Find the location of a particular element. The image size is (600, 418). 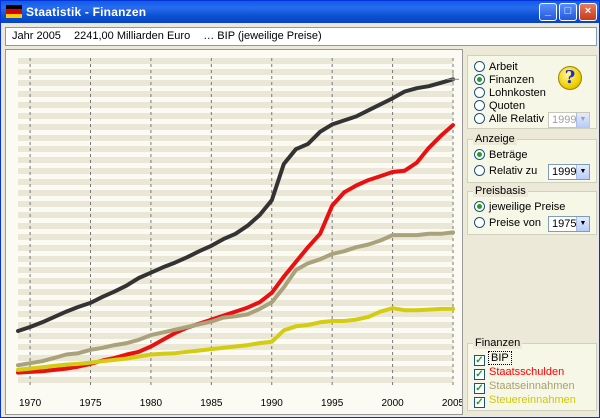

x-tick-label: 2005 is located at coordinates (452, 403).